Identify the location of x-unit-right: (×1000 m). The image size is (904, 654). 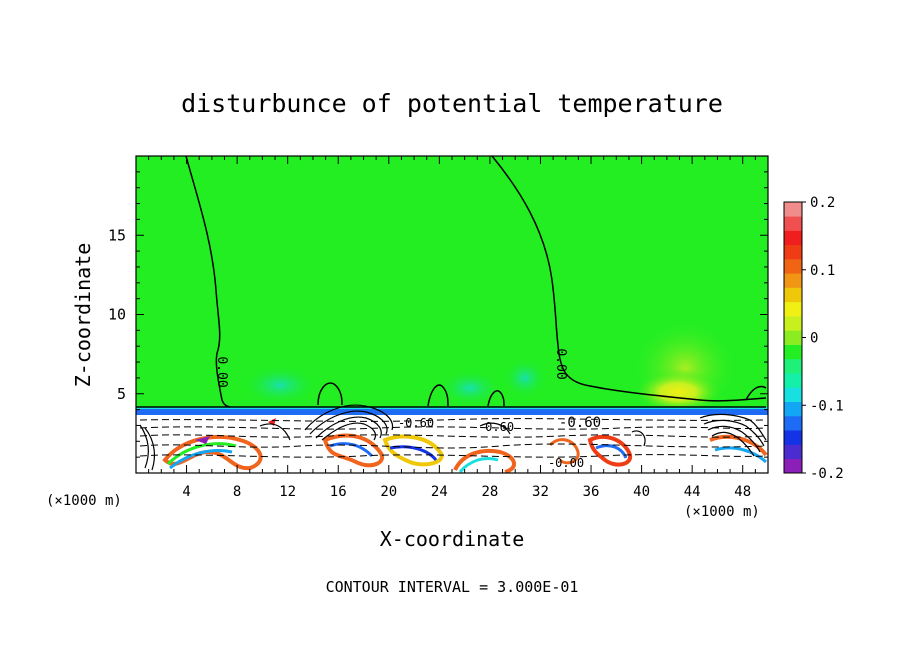
(722, 512).